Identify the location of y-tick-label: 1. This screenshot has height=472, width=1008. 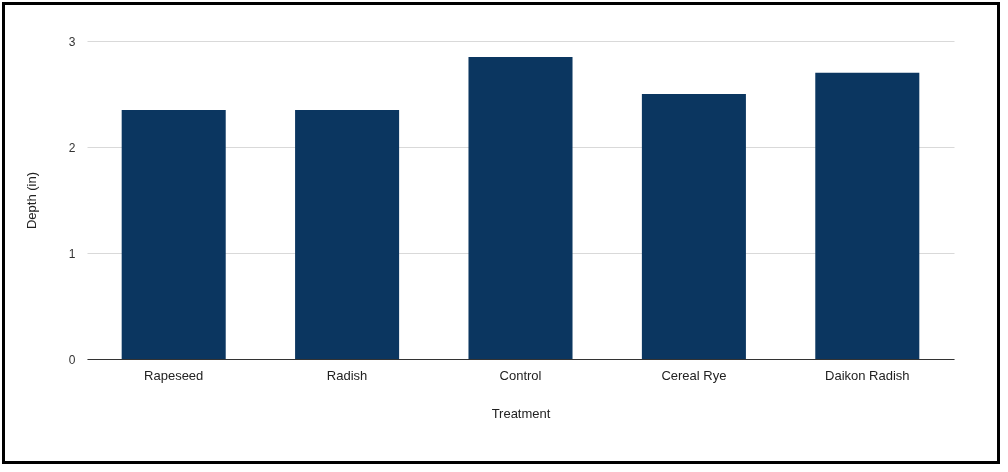
(72, 253).